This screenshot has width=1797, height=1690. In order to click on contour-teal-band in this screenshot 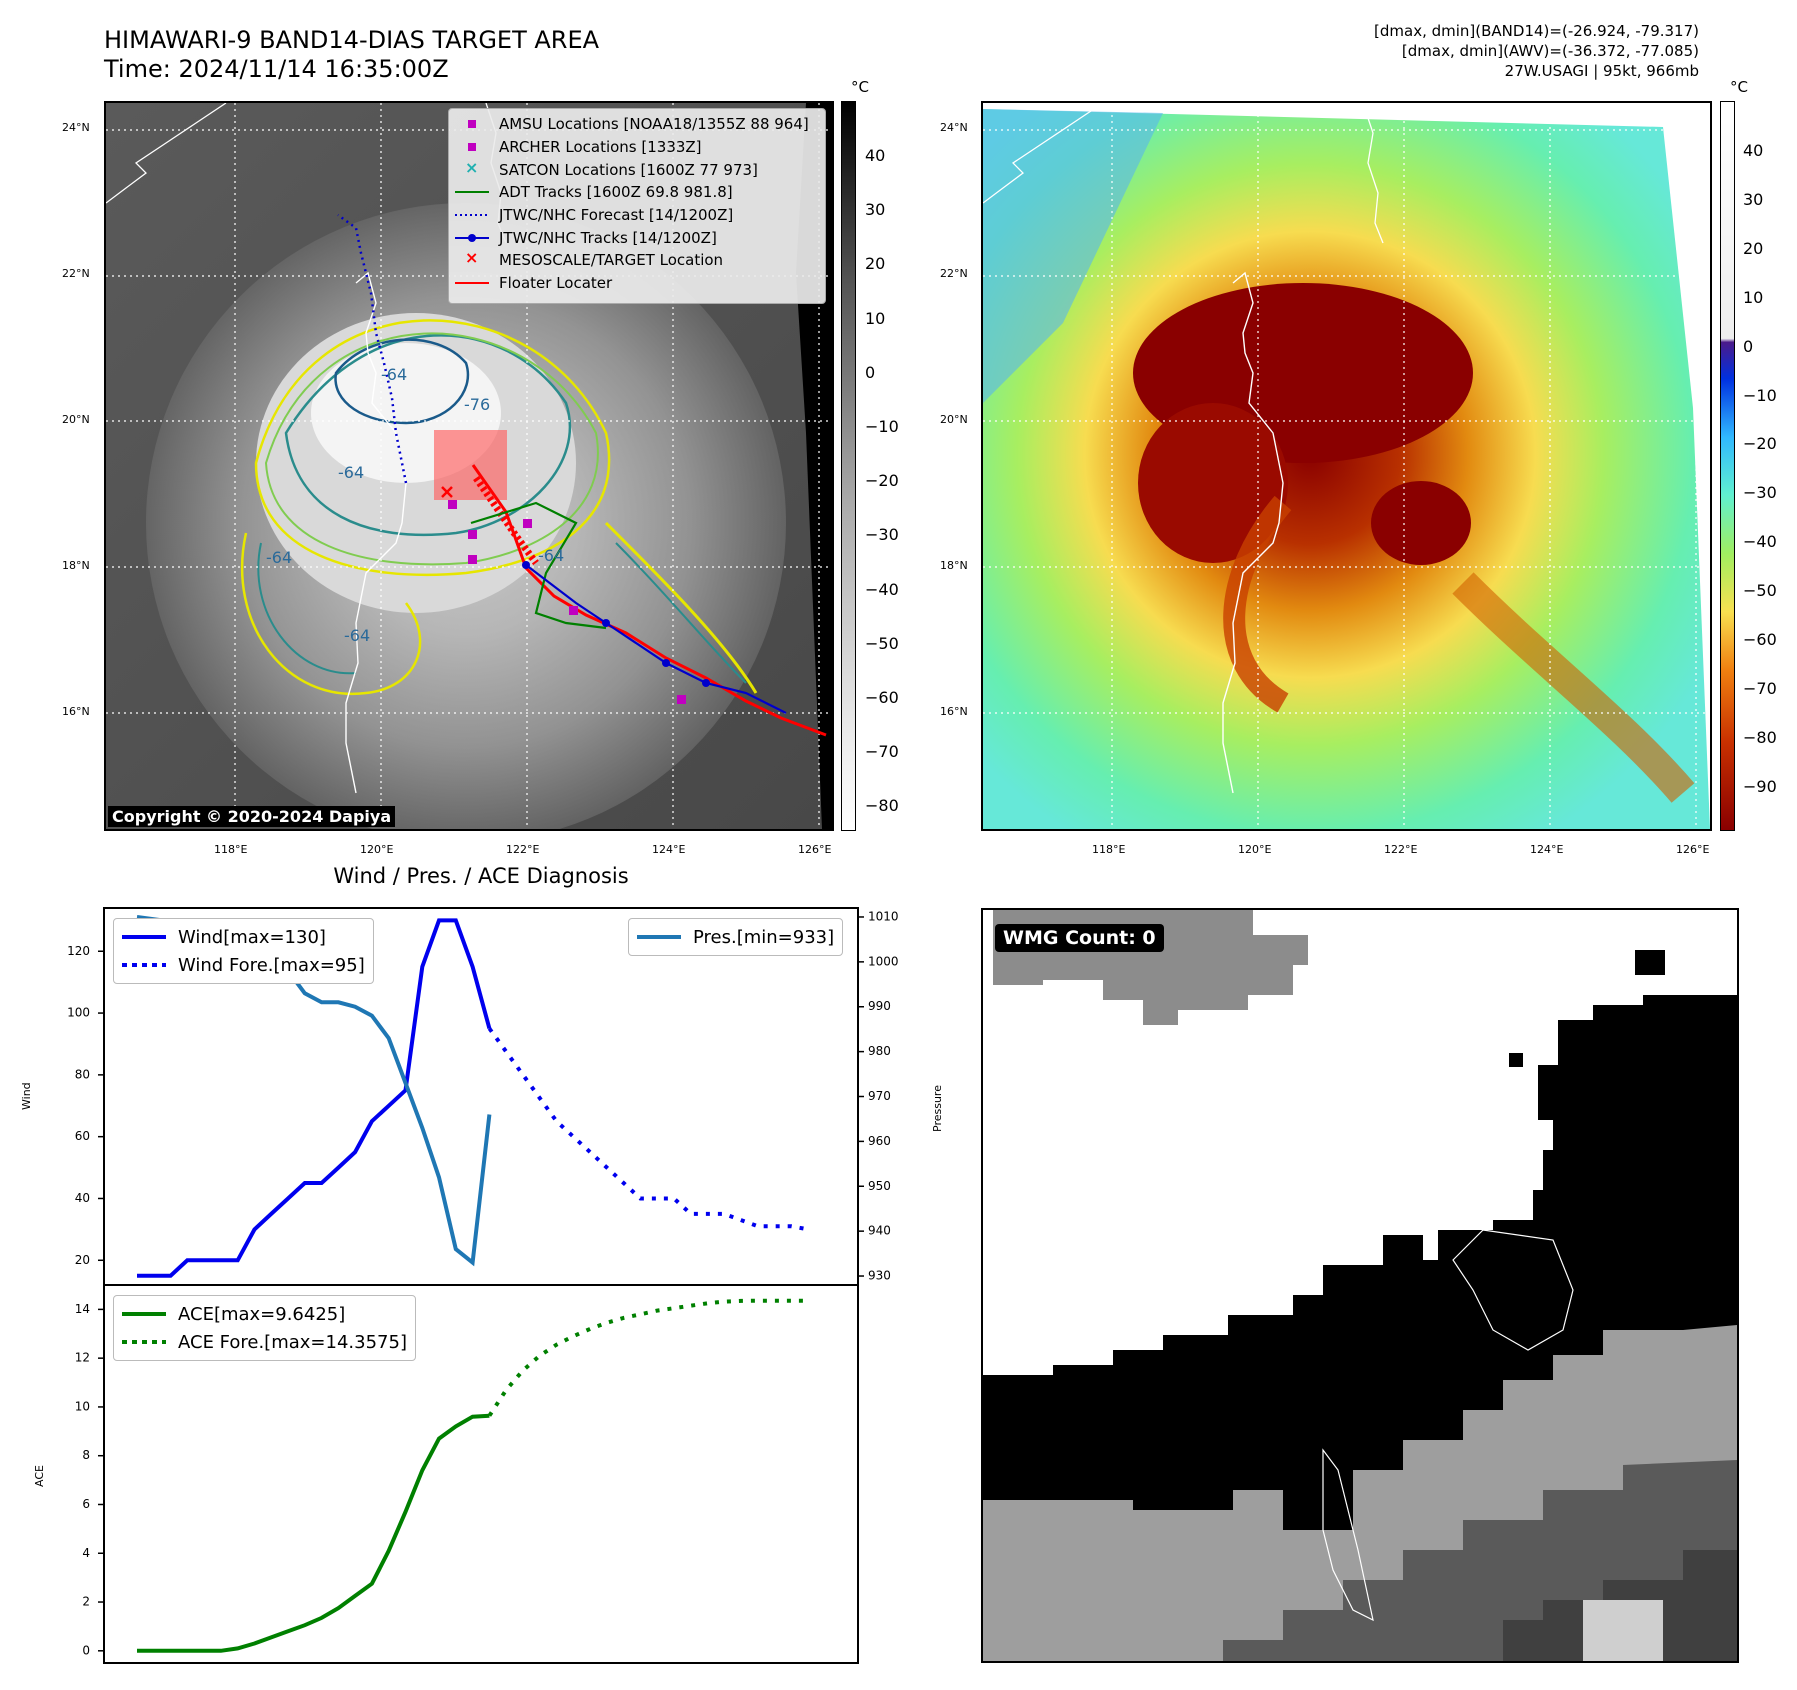, I will do `click(307, 608)`.